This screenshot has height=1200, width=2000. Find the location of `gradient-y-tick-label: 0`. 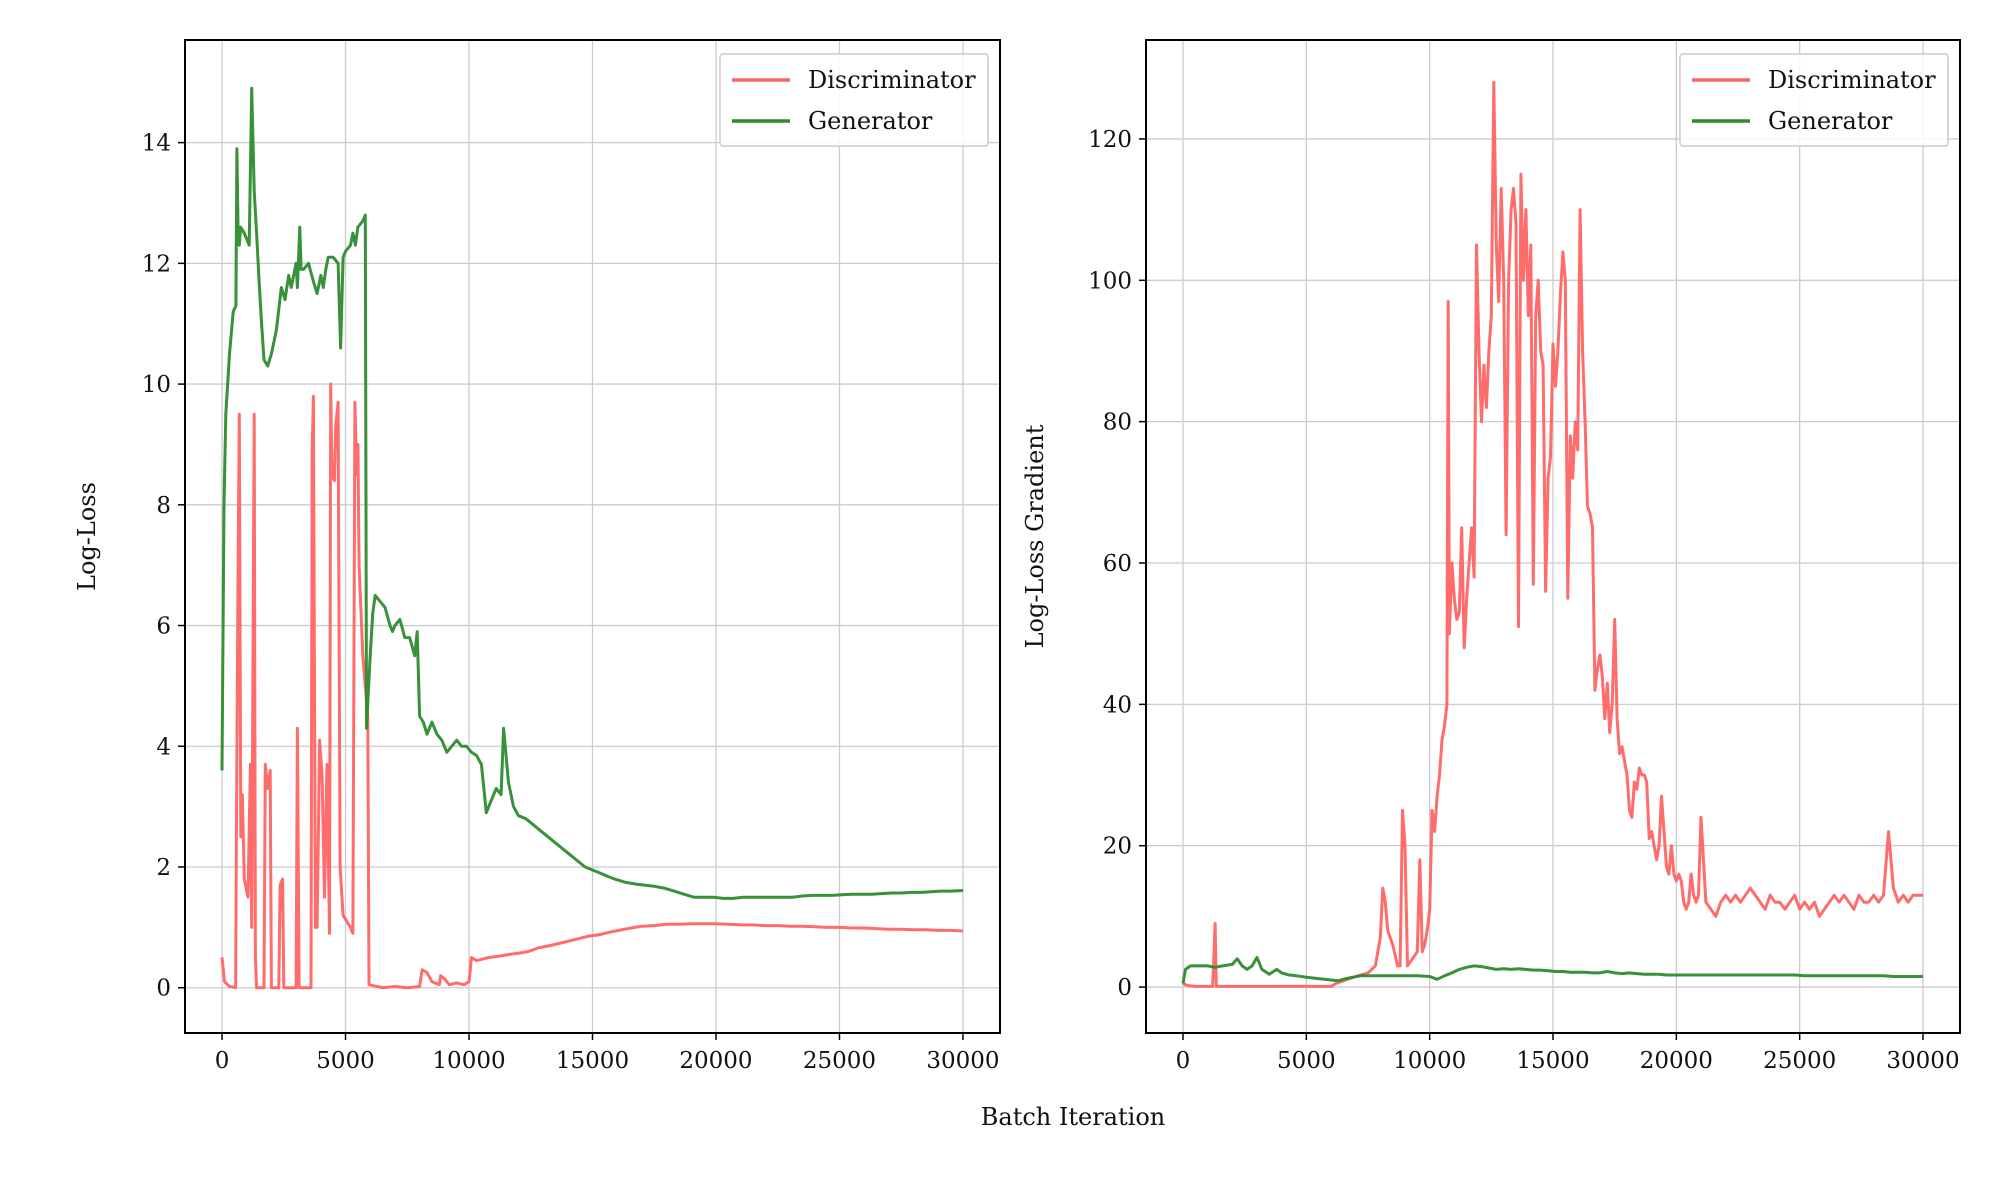

gradient-y-tick-label: 0 is located at coordinates (1124, 988).